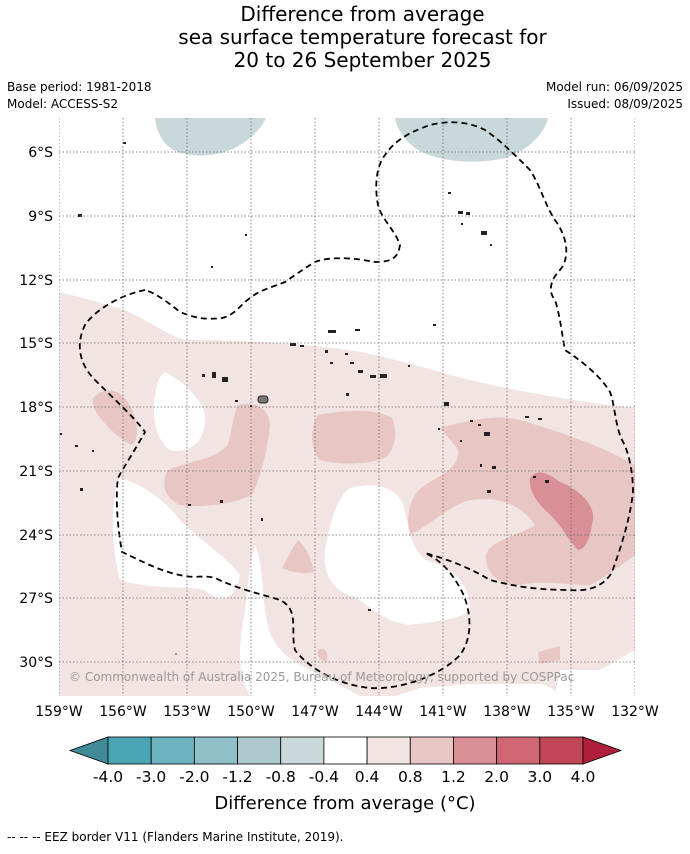  Describe the element at coordinates (151, 777) in the screenshot. I see `colorbar-tick-label: -3.0` at that location.